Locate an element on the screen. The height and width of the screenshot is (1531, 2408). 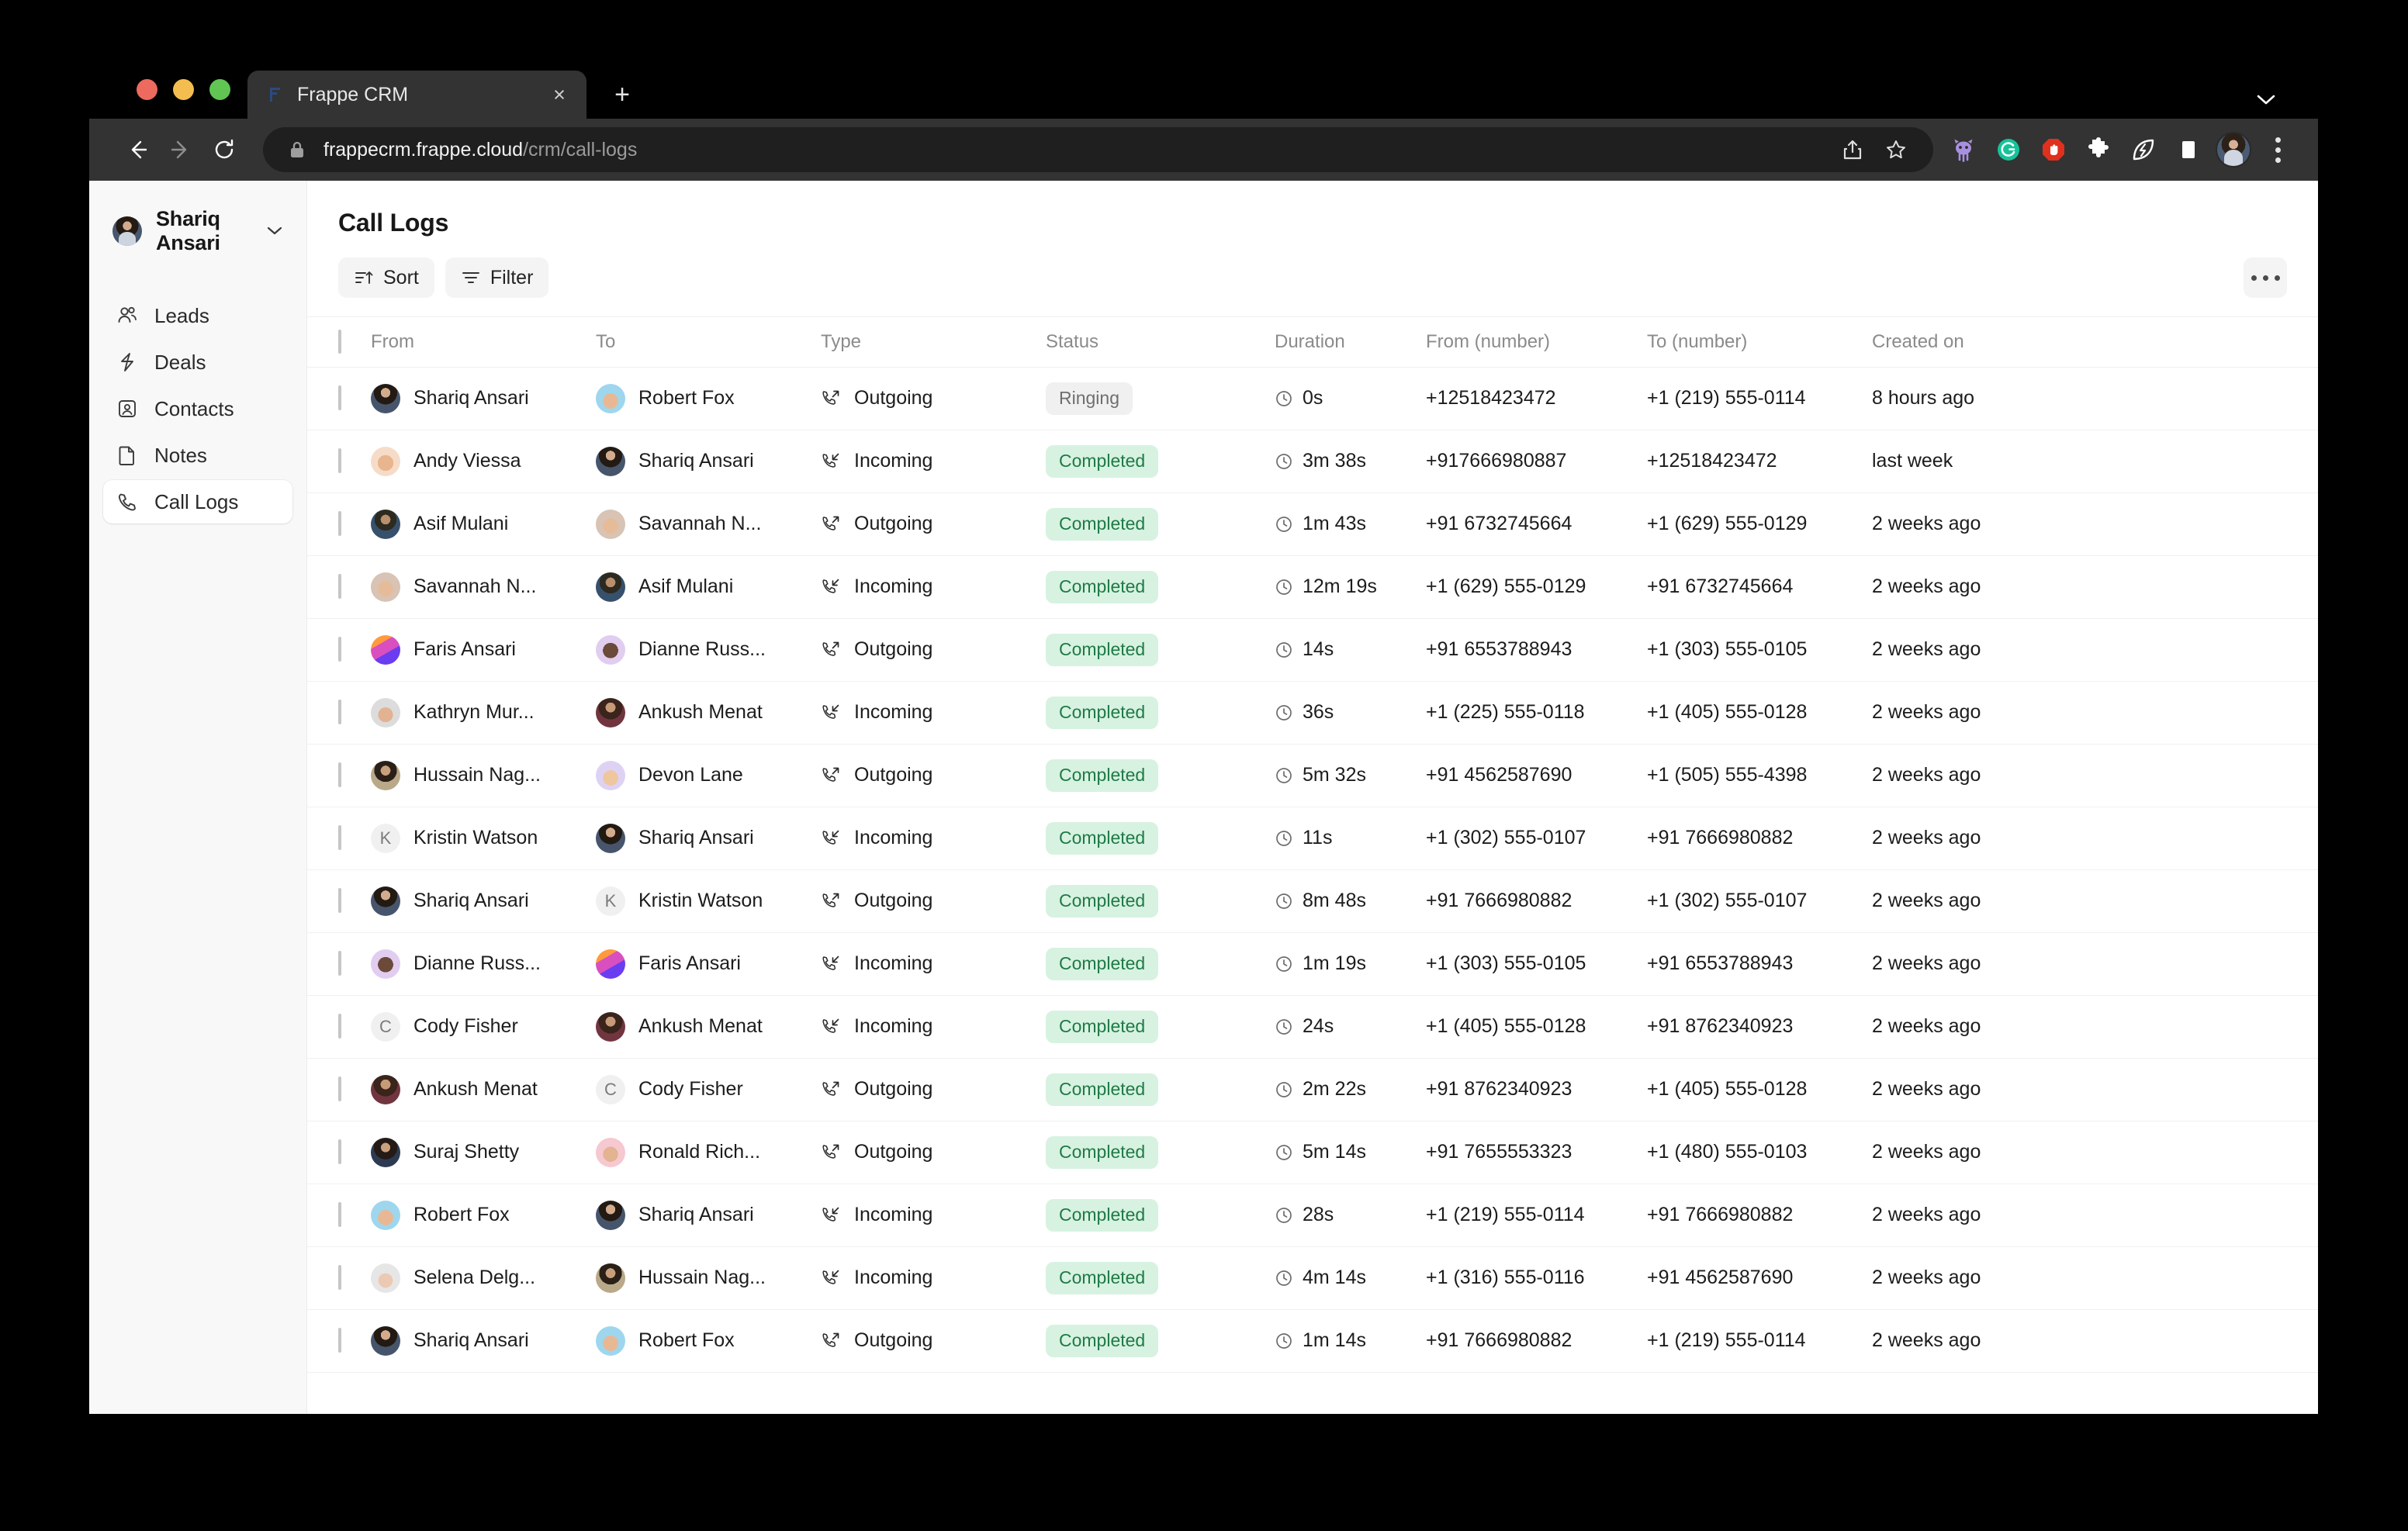
octocat-icon is located at coordinates (1964, 149).